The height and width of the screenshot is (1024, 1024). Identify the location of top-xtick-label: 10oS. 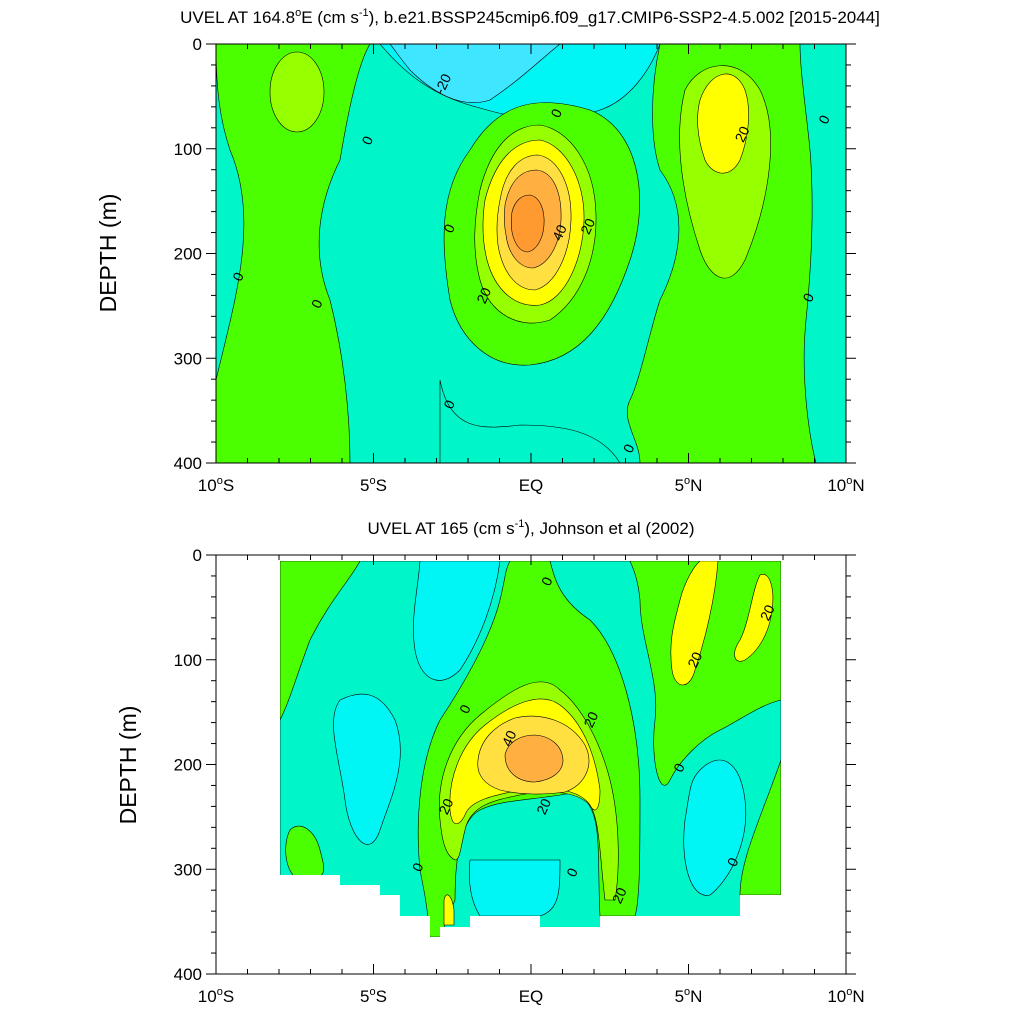
(216, 485).